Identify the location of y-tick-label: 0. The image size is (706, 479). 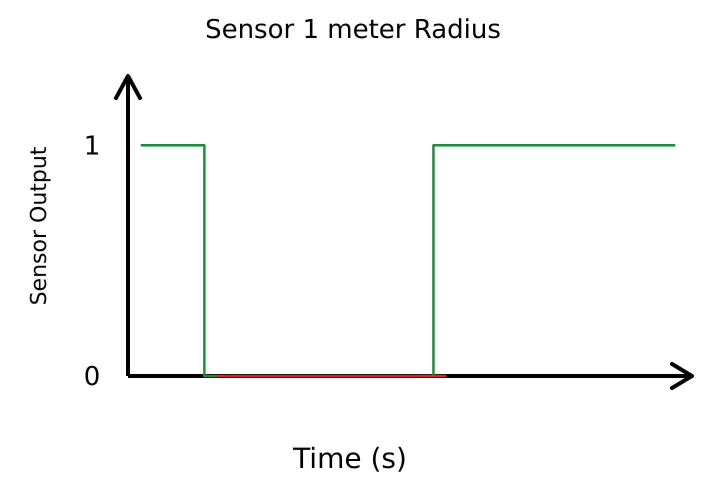
(92, 377).